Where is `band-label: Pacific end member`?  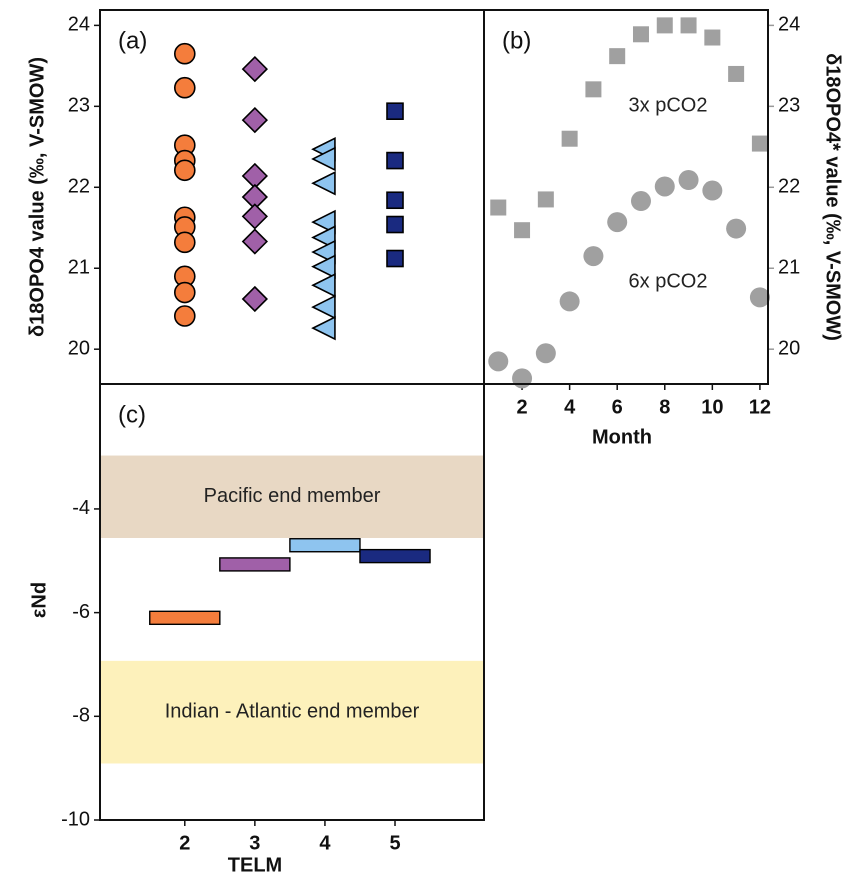
band-label: Pacific end member is located at coordinates (292, 496).